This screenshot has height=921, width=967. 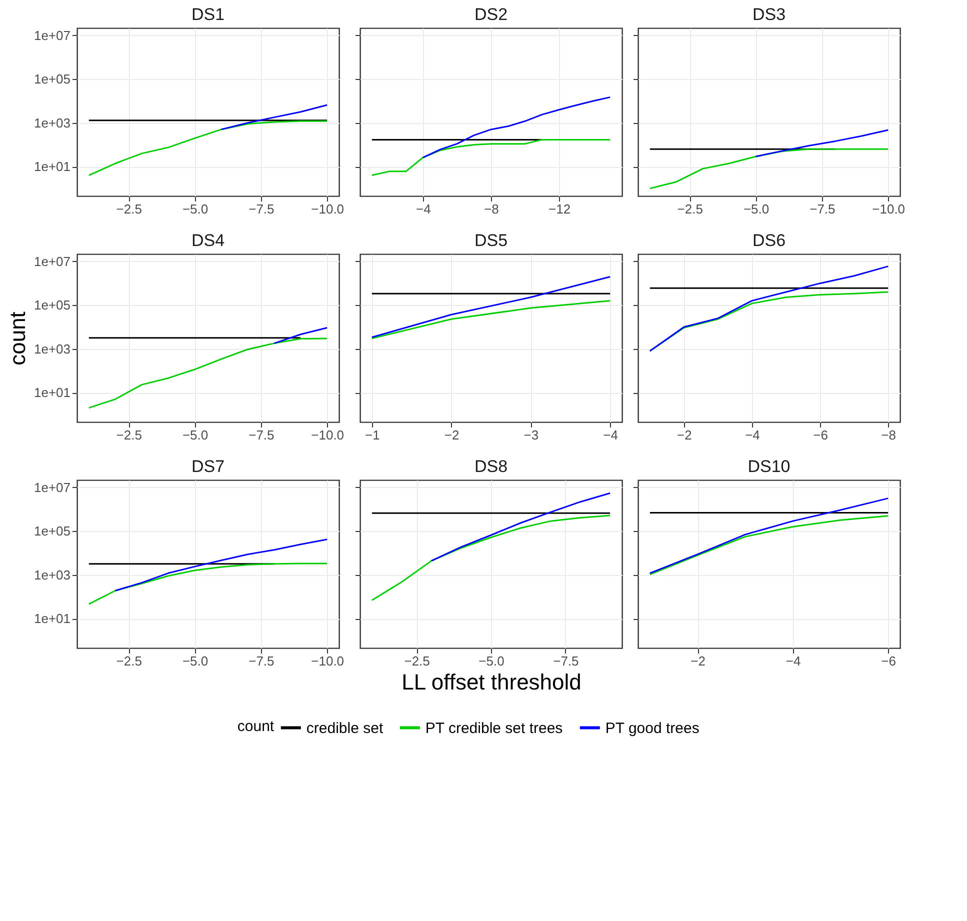 I want to click on legend-label: credible set, so click(x=345, y=728).